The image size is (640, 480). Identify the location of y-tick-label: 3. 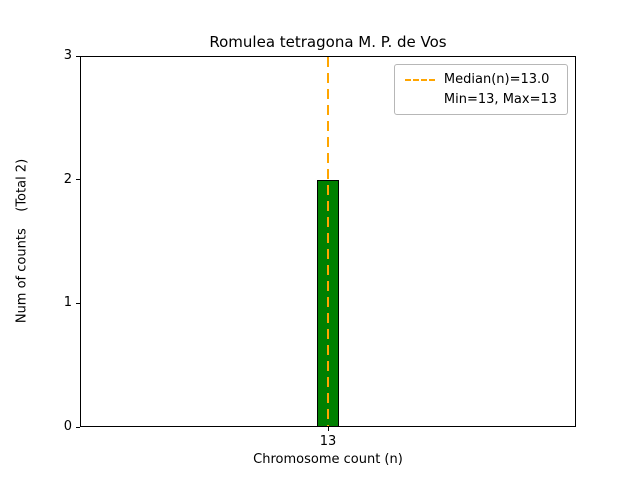
(67, 55).